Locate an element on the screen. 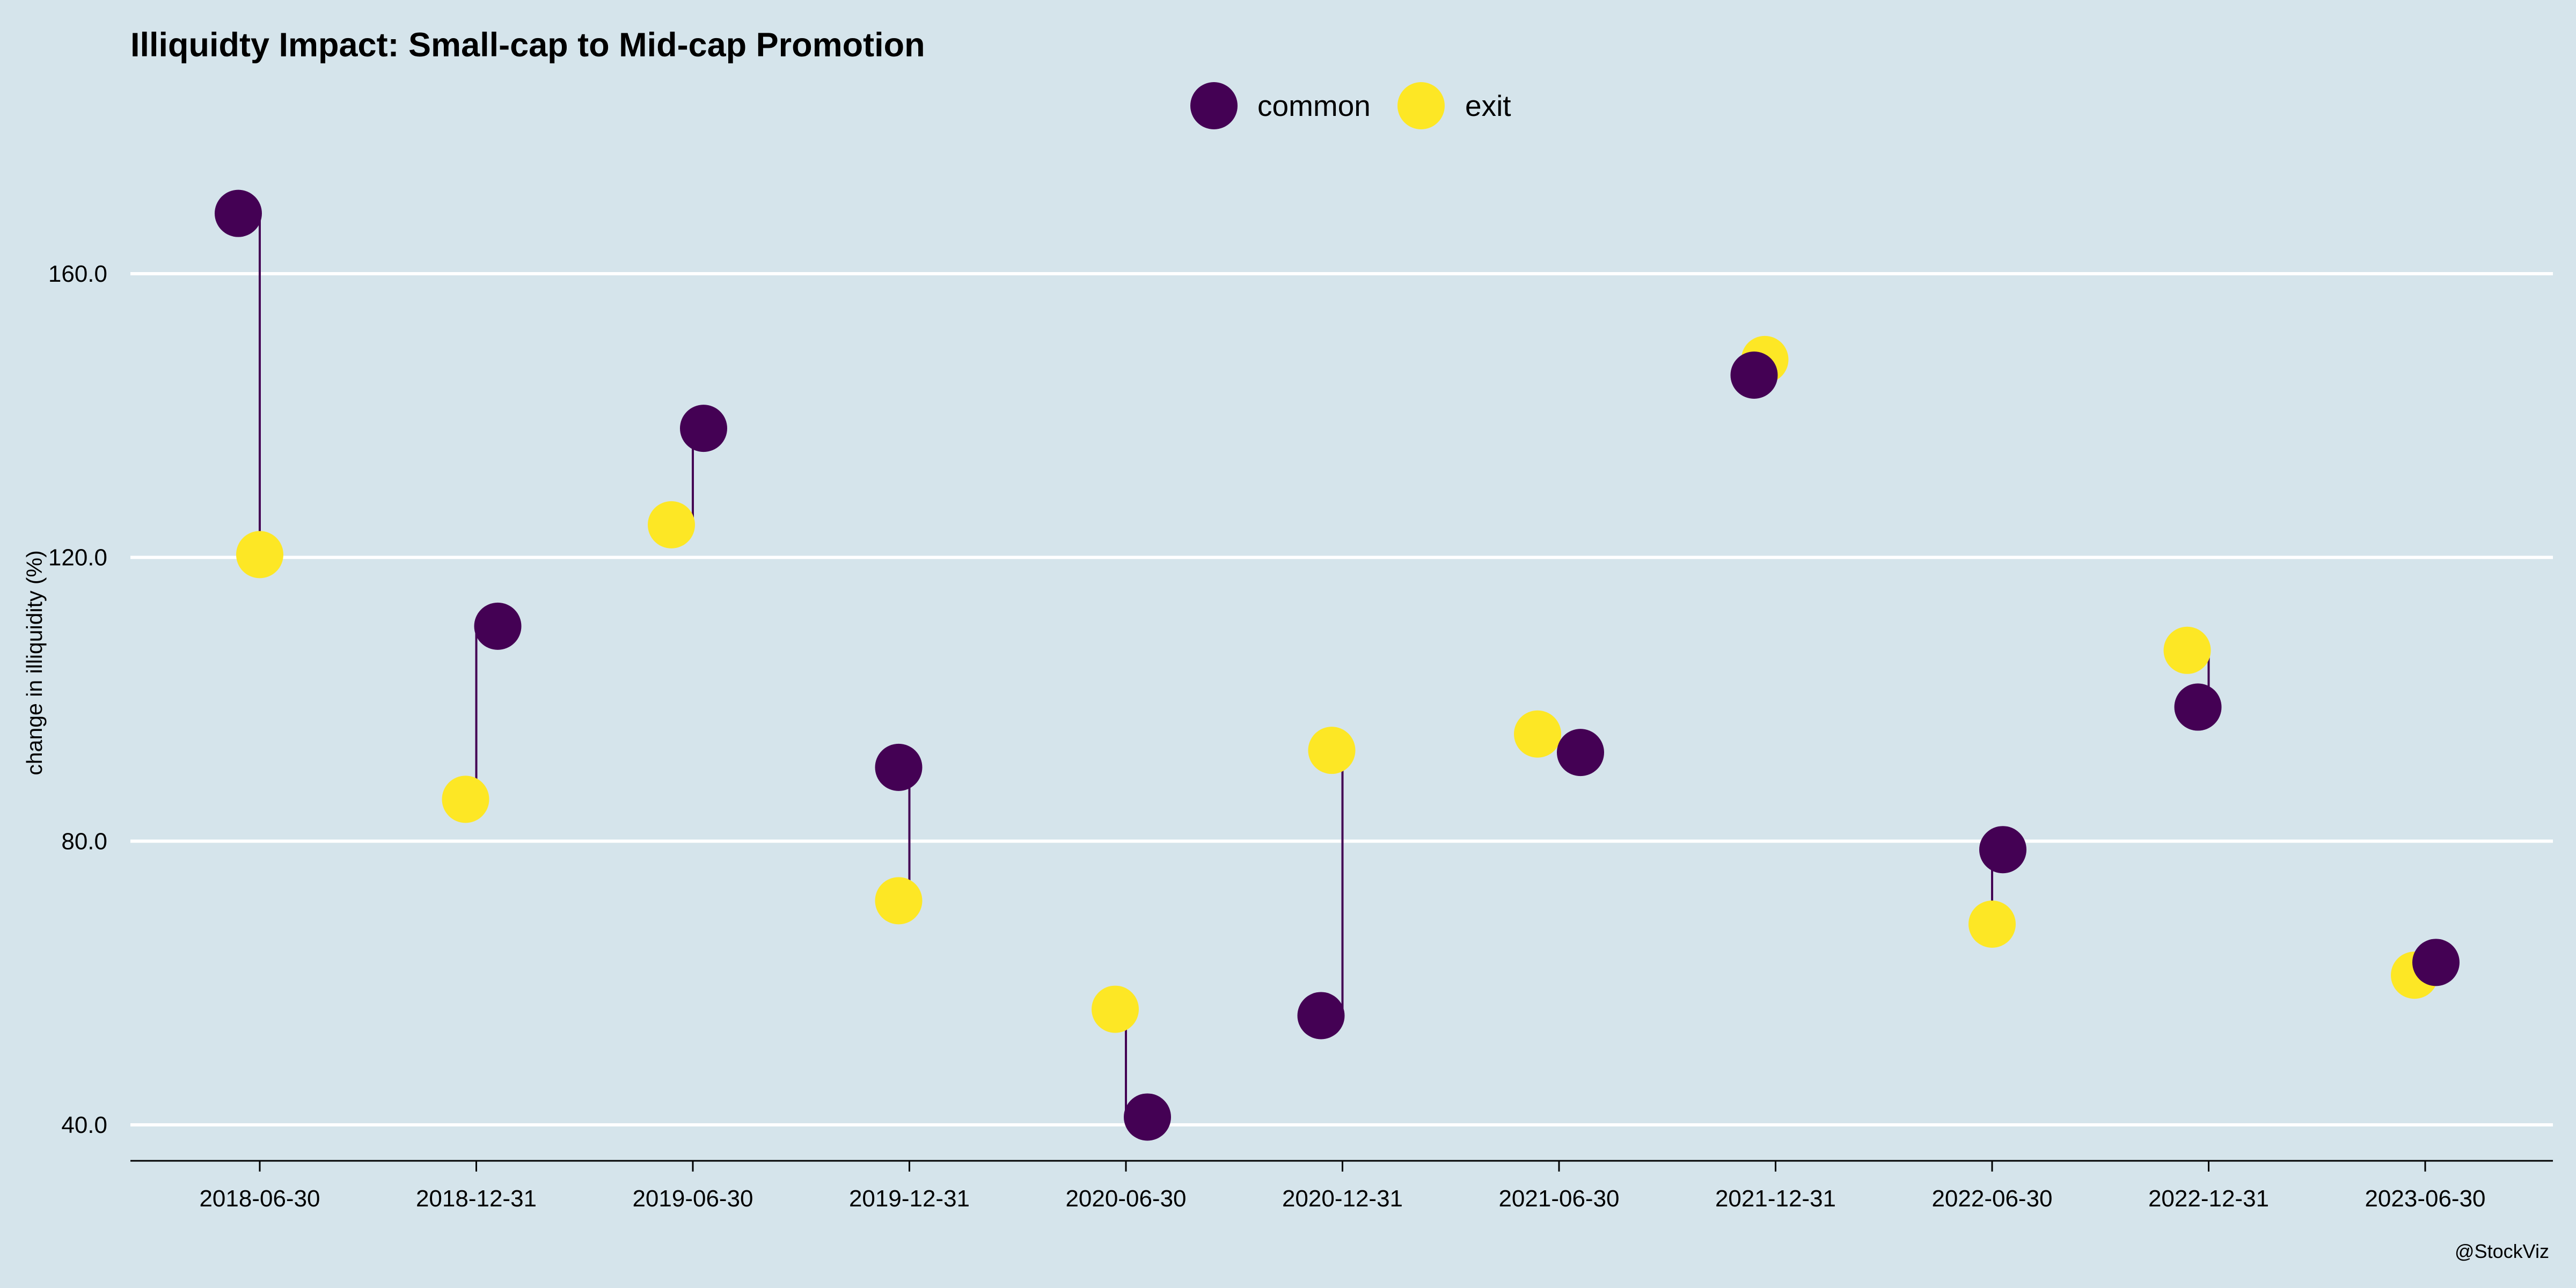 The width and height of the screenshot is (2576, 1288). y-axis: 40.0 80.0 120.0 160.0 is located at coordinates (77, 699).